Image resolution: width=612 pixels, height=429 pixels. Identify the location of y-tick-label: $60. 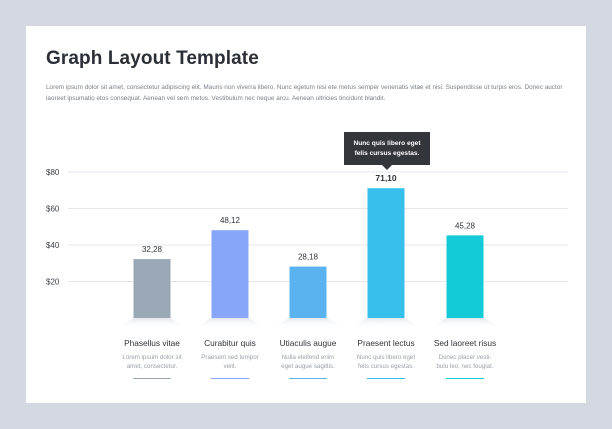
(53, 209).